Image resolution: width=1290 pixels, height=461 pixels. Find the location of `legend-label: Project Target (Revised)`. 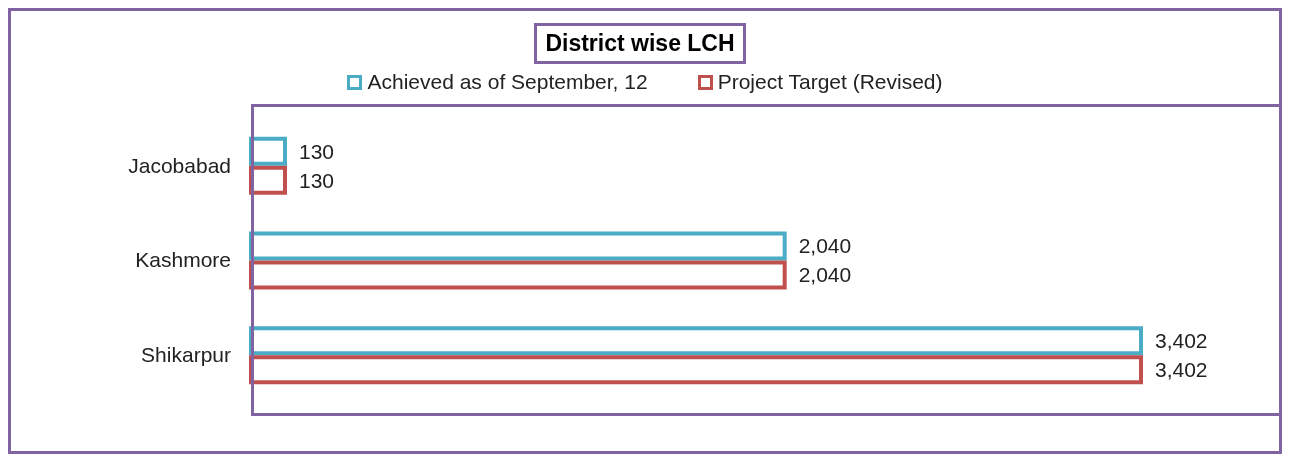

legend-label: Project Target (Revised) is located at coordinates (829, 82).